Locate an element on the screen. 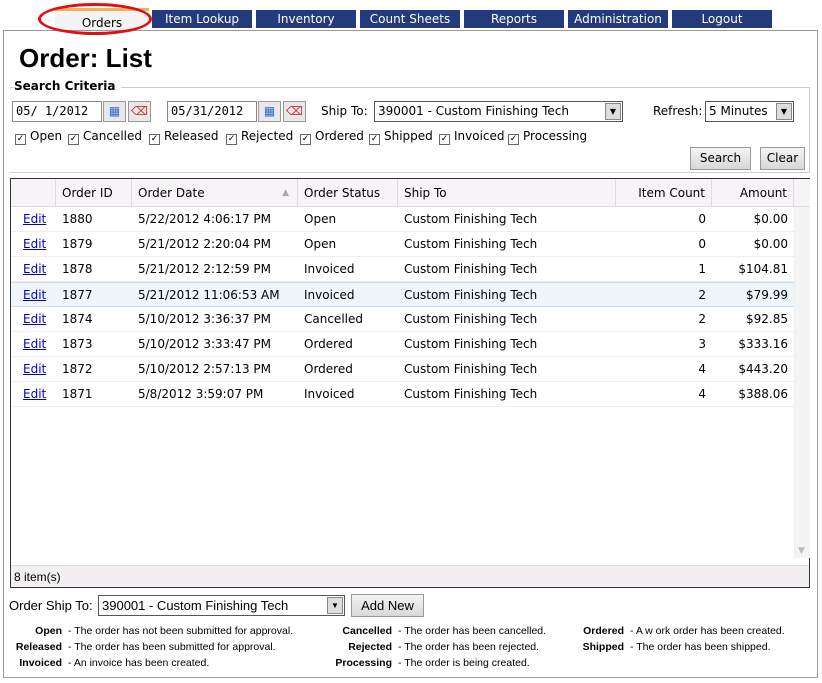 This screenshot has width=822, height=683. column-header-order-date: Order Date ▲ is located at coordinates (215, 193).